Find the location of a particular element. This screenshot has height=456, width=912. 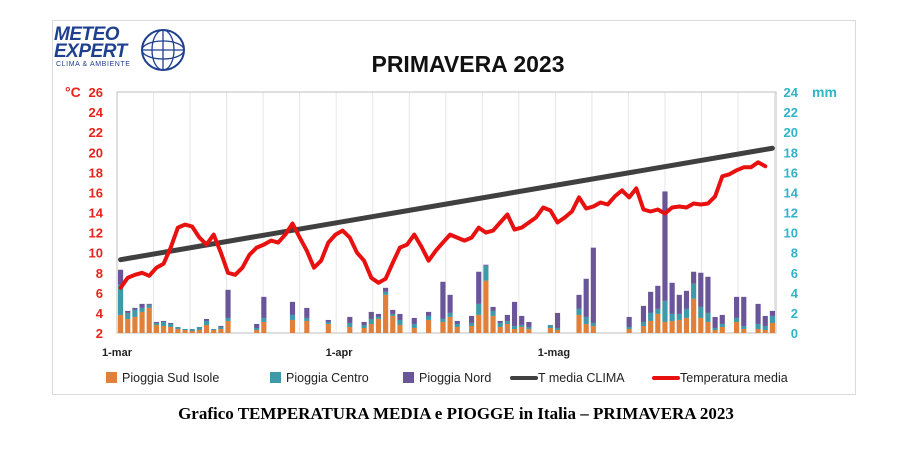

left-tick-label: 4 is located at coordinates (100, 313).